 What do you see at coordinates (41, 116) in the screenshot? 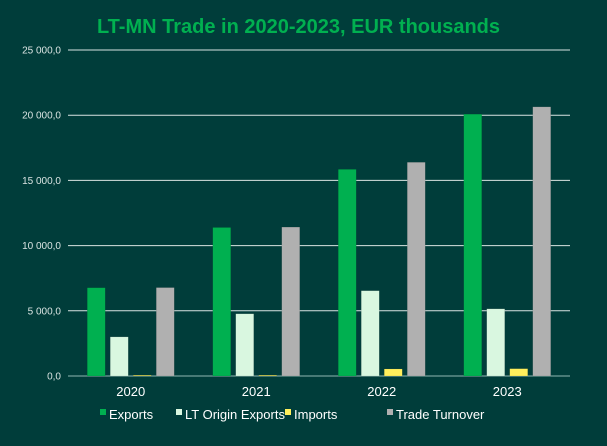
I see `y-tick-label: 20 000,0` at bounding box center [41, 116].